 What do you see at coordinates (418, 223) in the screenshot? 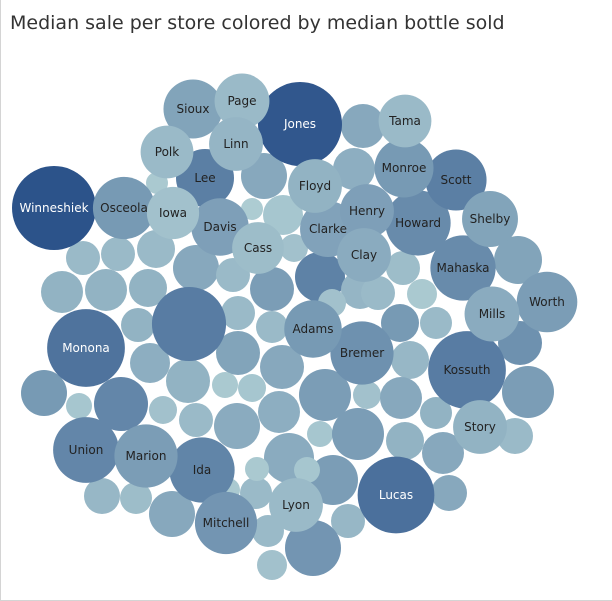
I see `bubble-howard-circle` at bounding box center [418, 223].